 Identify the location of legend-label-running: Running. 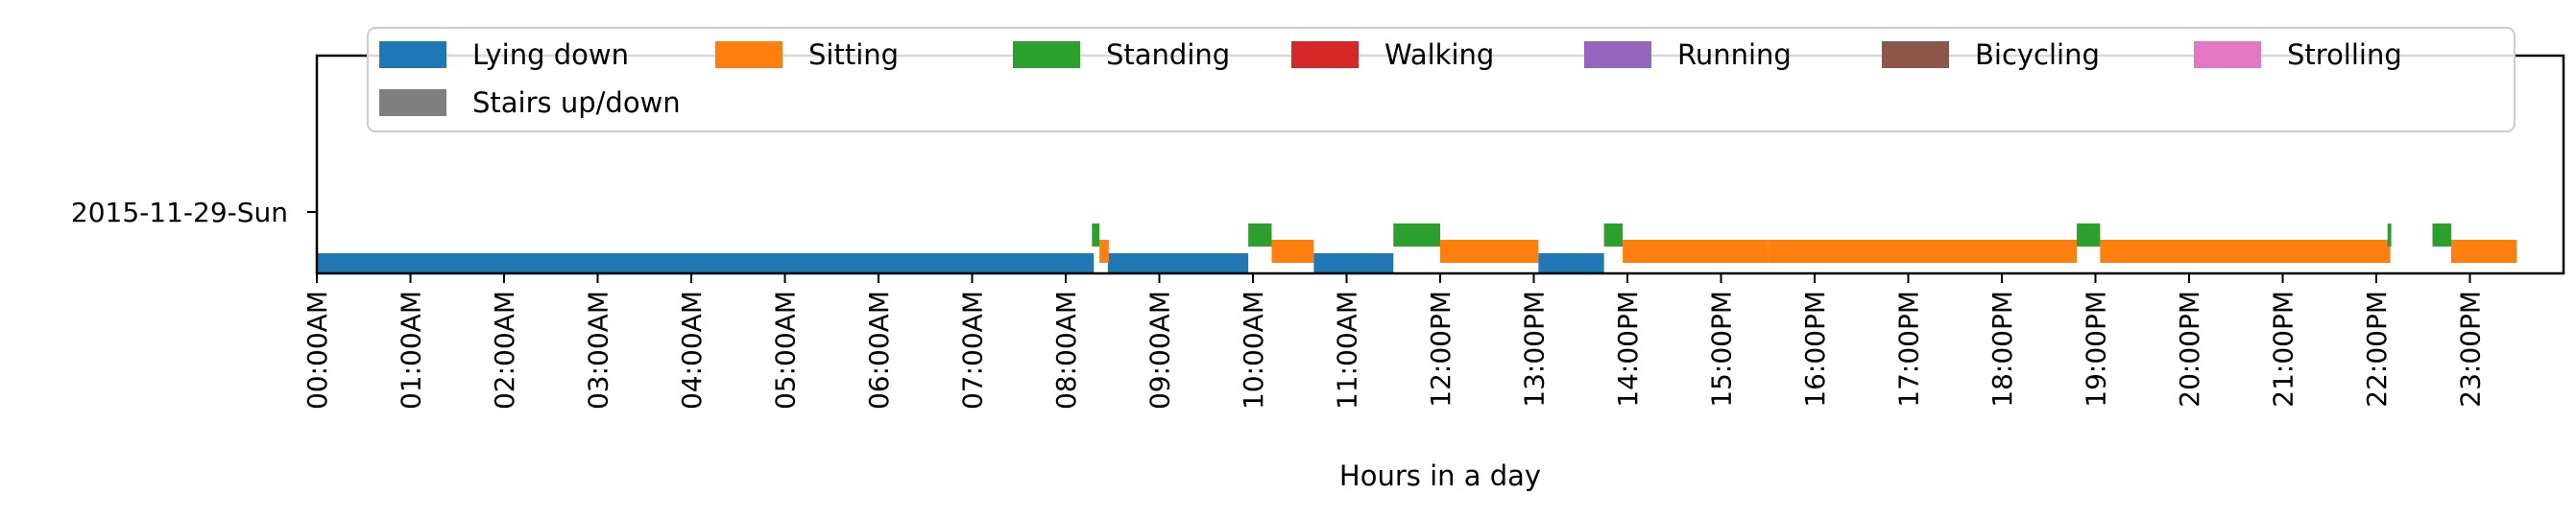
(1734, 54).